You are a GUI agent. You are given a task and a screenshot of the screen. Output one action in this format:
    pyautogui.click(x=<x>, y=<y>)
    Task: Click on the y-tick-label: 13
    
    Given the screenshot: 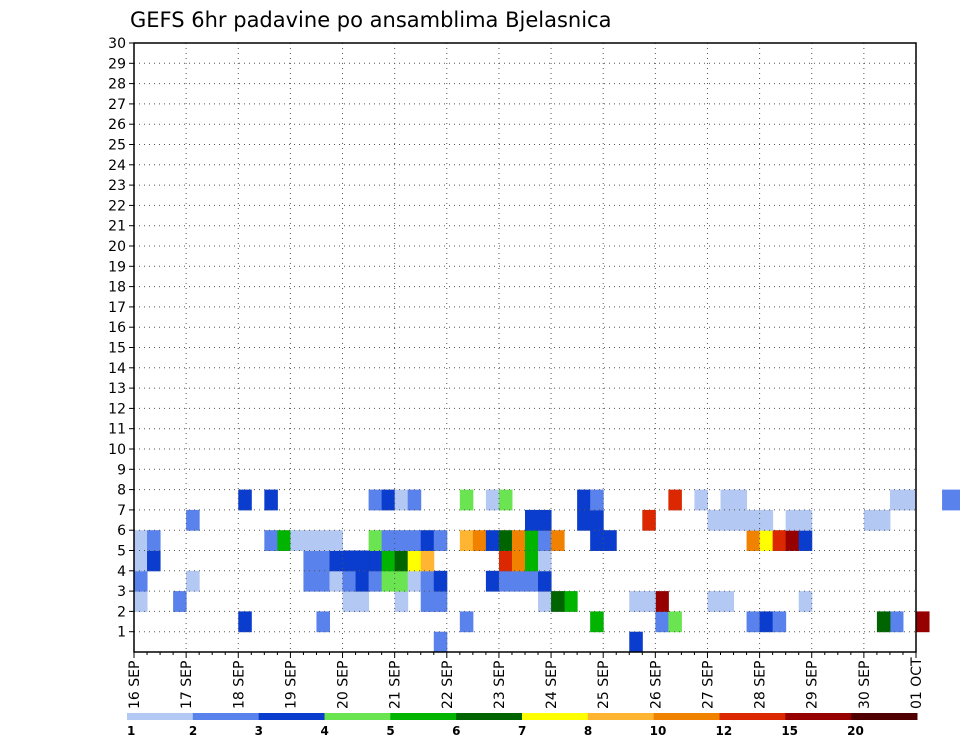 What is the action you would take?
    pyautogui.click(x=117, y=389)
    